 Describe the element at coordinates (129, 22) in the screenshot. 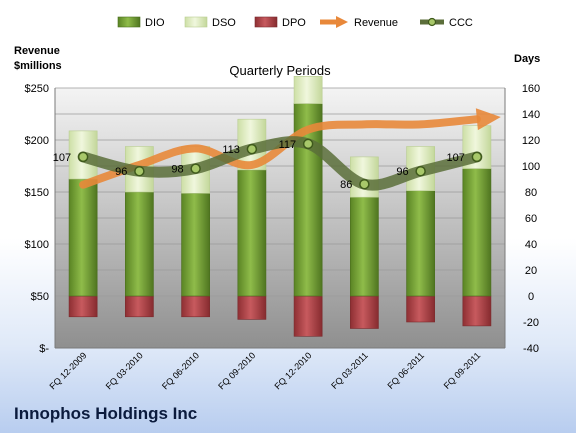

I see `legend-swatch-dio` at that location.